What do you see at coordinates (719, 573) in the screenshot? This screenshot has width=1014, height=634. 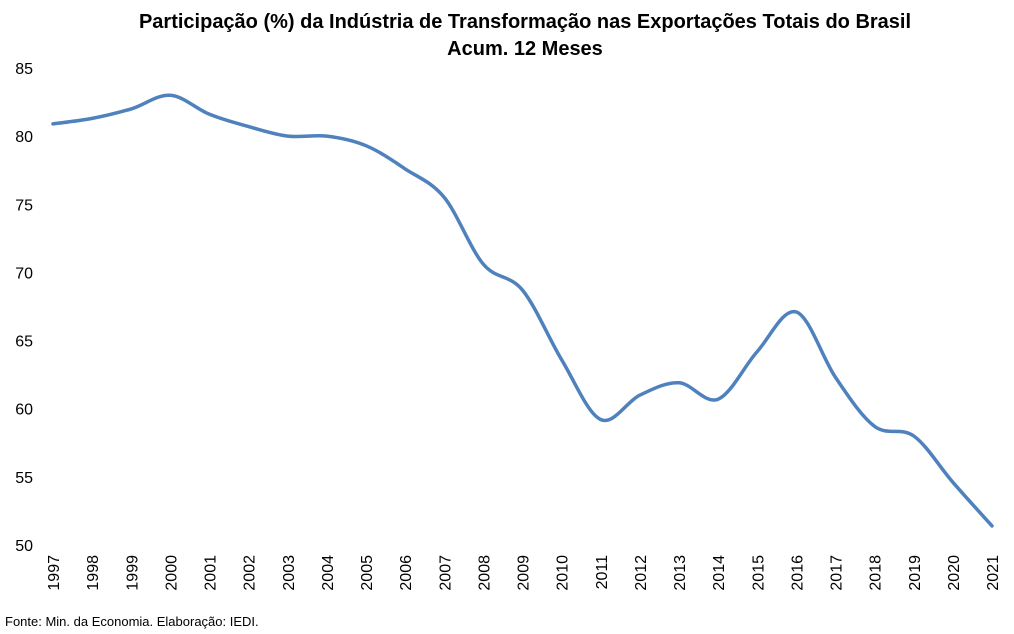 I see `x-tick-label: 2014` at bounding box center [719, 573].